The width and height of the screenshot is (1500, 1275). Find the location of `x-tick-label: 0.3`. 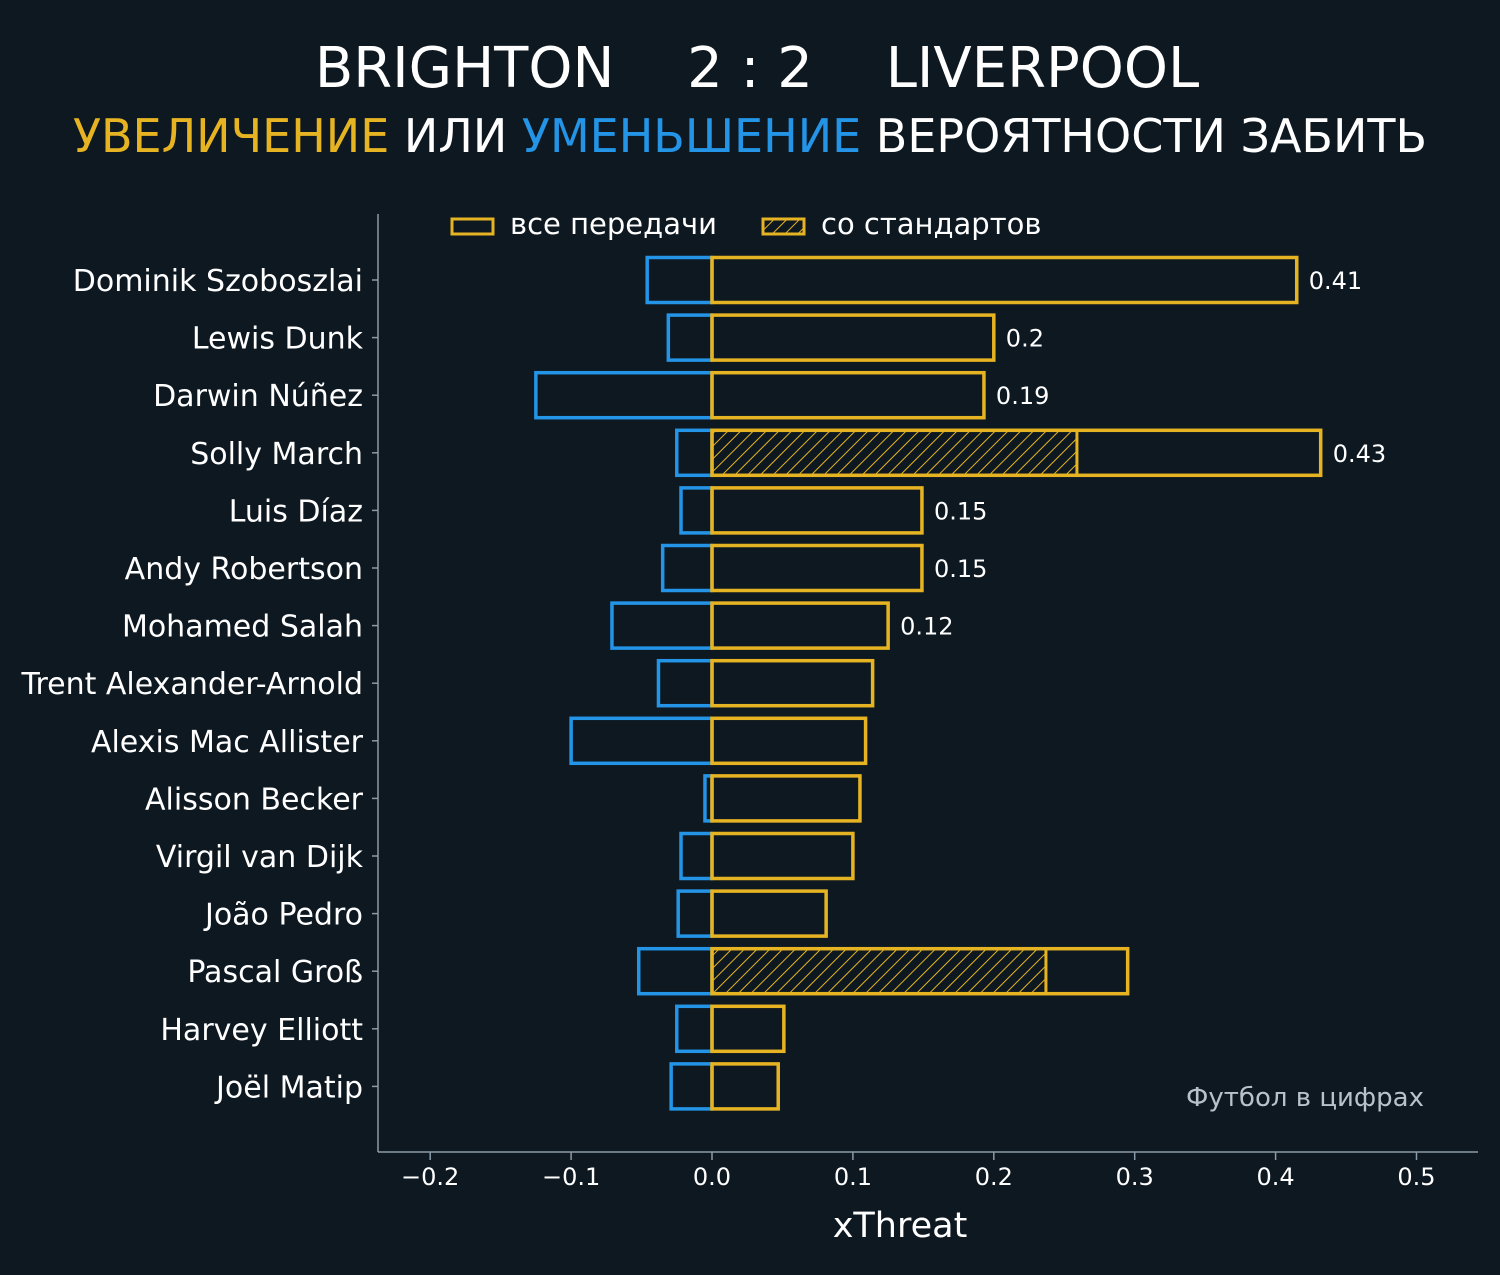

x-tick-label: 0.3 is located at coordinates (1135, 1177).